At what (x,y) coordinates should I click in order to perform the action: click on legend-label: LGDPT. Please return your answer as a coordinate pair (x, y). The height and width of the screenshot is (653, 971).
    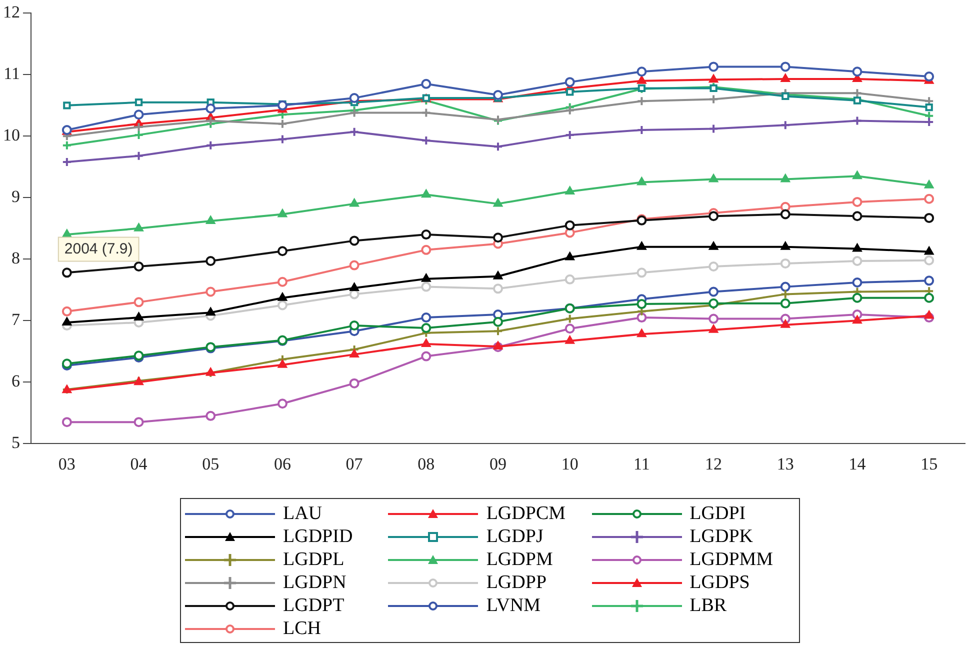
    Looking at the image, I should click on (313, 606).